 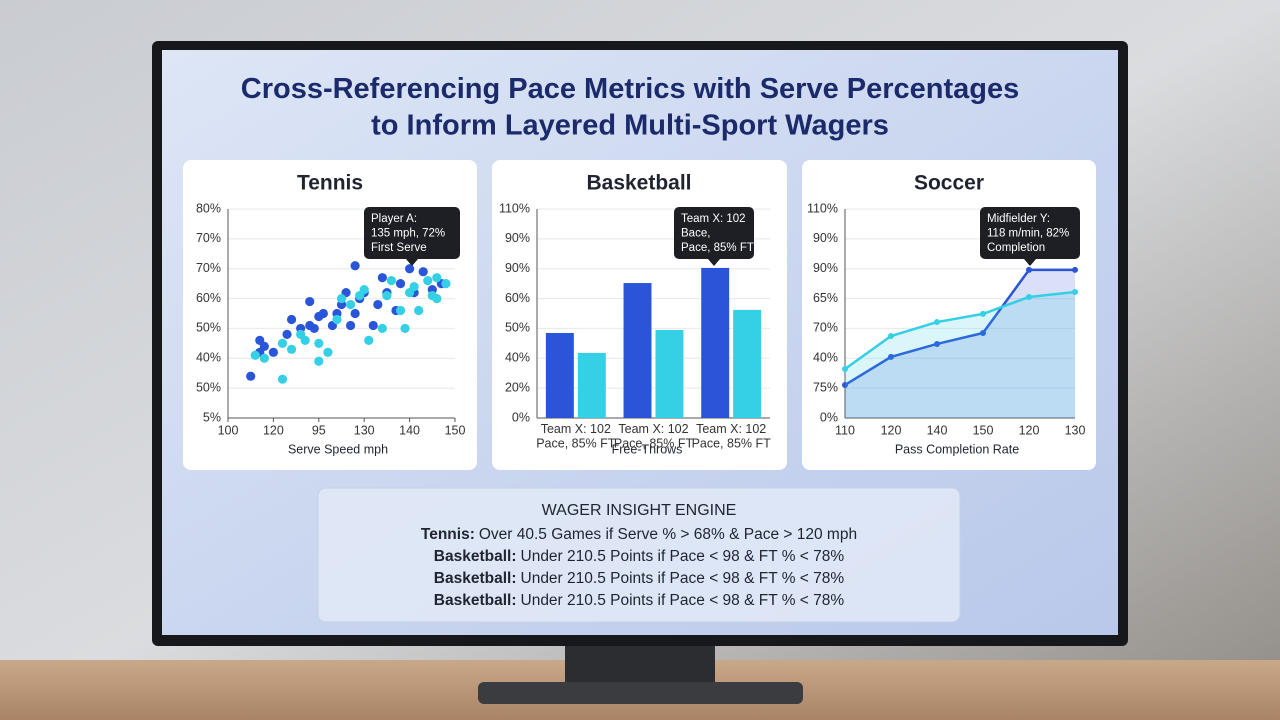 What do you see at coordinates (717, 233) in the screenshot?
I see `tooltip-text: Team X: 102 Bace, Pace, 85% FT` at bounding box center [717, 233].